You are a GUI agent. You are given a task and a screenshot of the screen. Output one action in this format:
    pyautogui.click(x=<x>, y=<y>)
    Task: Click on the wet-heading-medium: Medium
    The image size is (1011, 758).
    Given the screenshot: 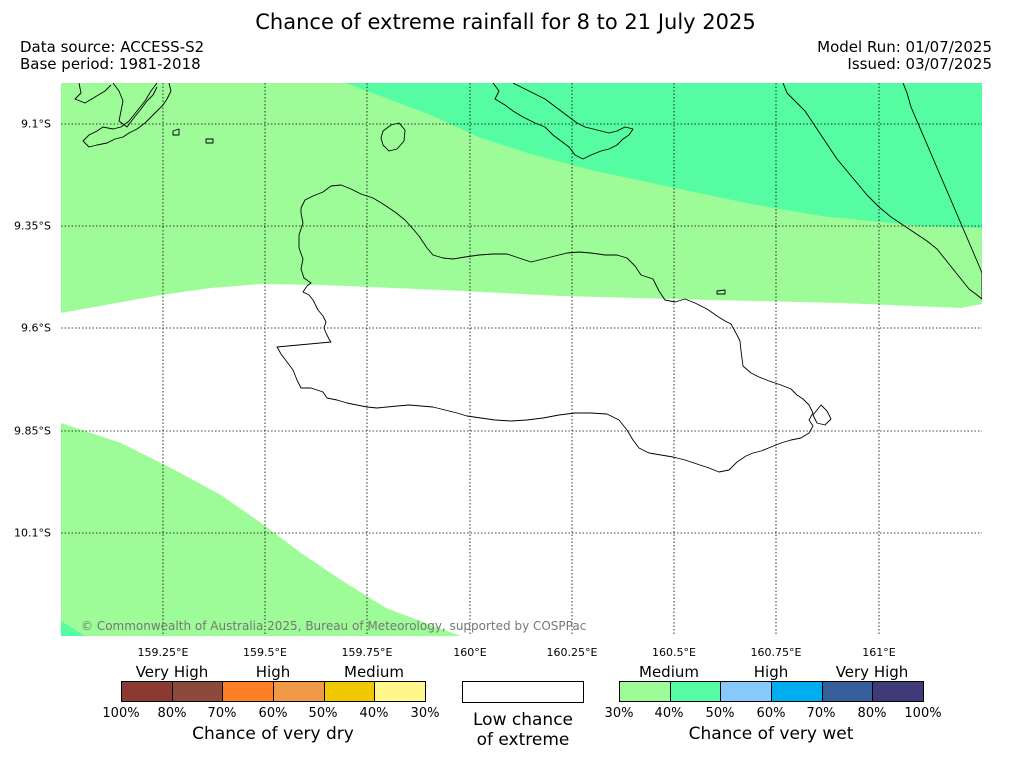 What is the action you would take?
    pyautogui.click(x=669, y=672)
    